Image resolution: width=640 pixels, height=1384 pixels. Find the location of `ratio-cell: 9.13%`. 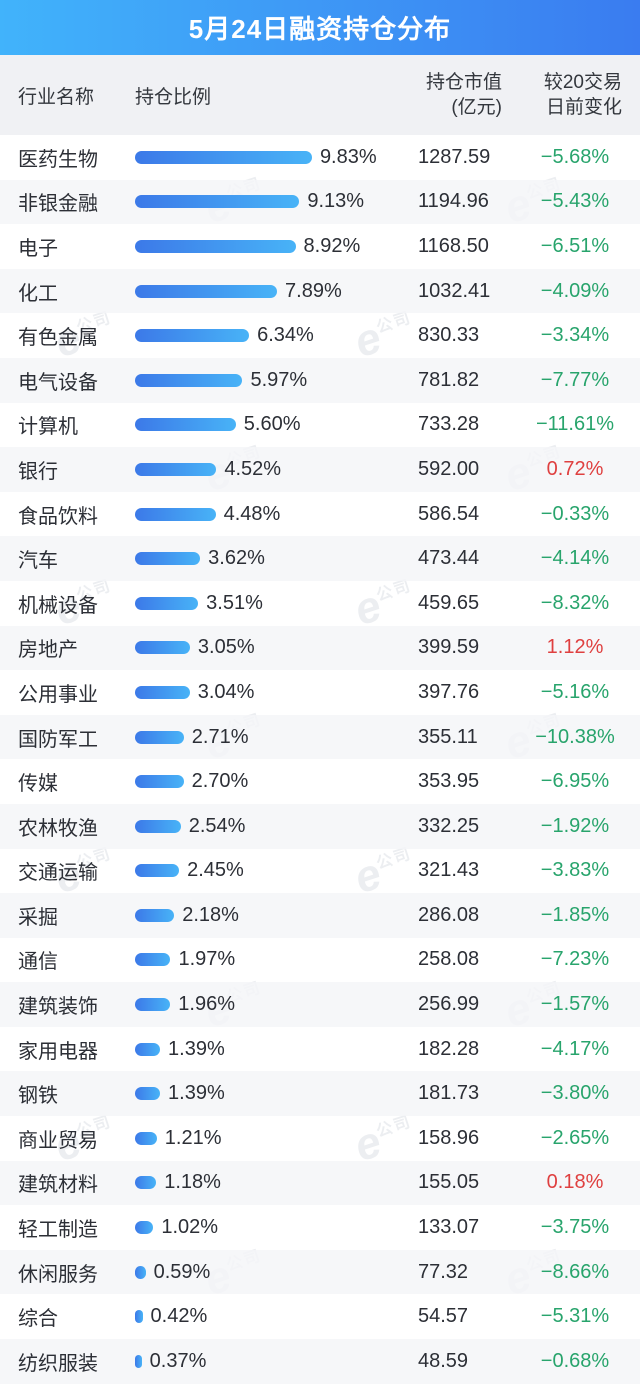

ratio-cell: 9.13% is located at coordinates (276, 201).